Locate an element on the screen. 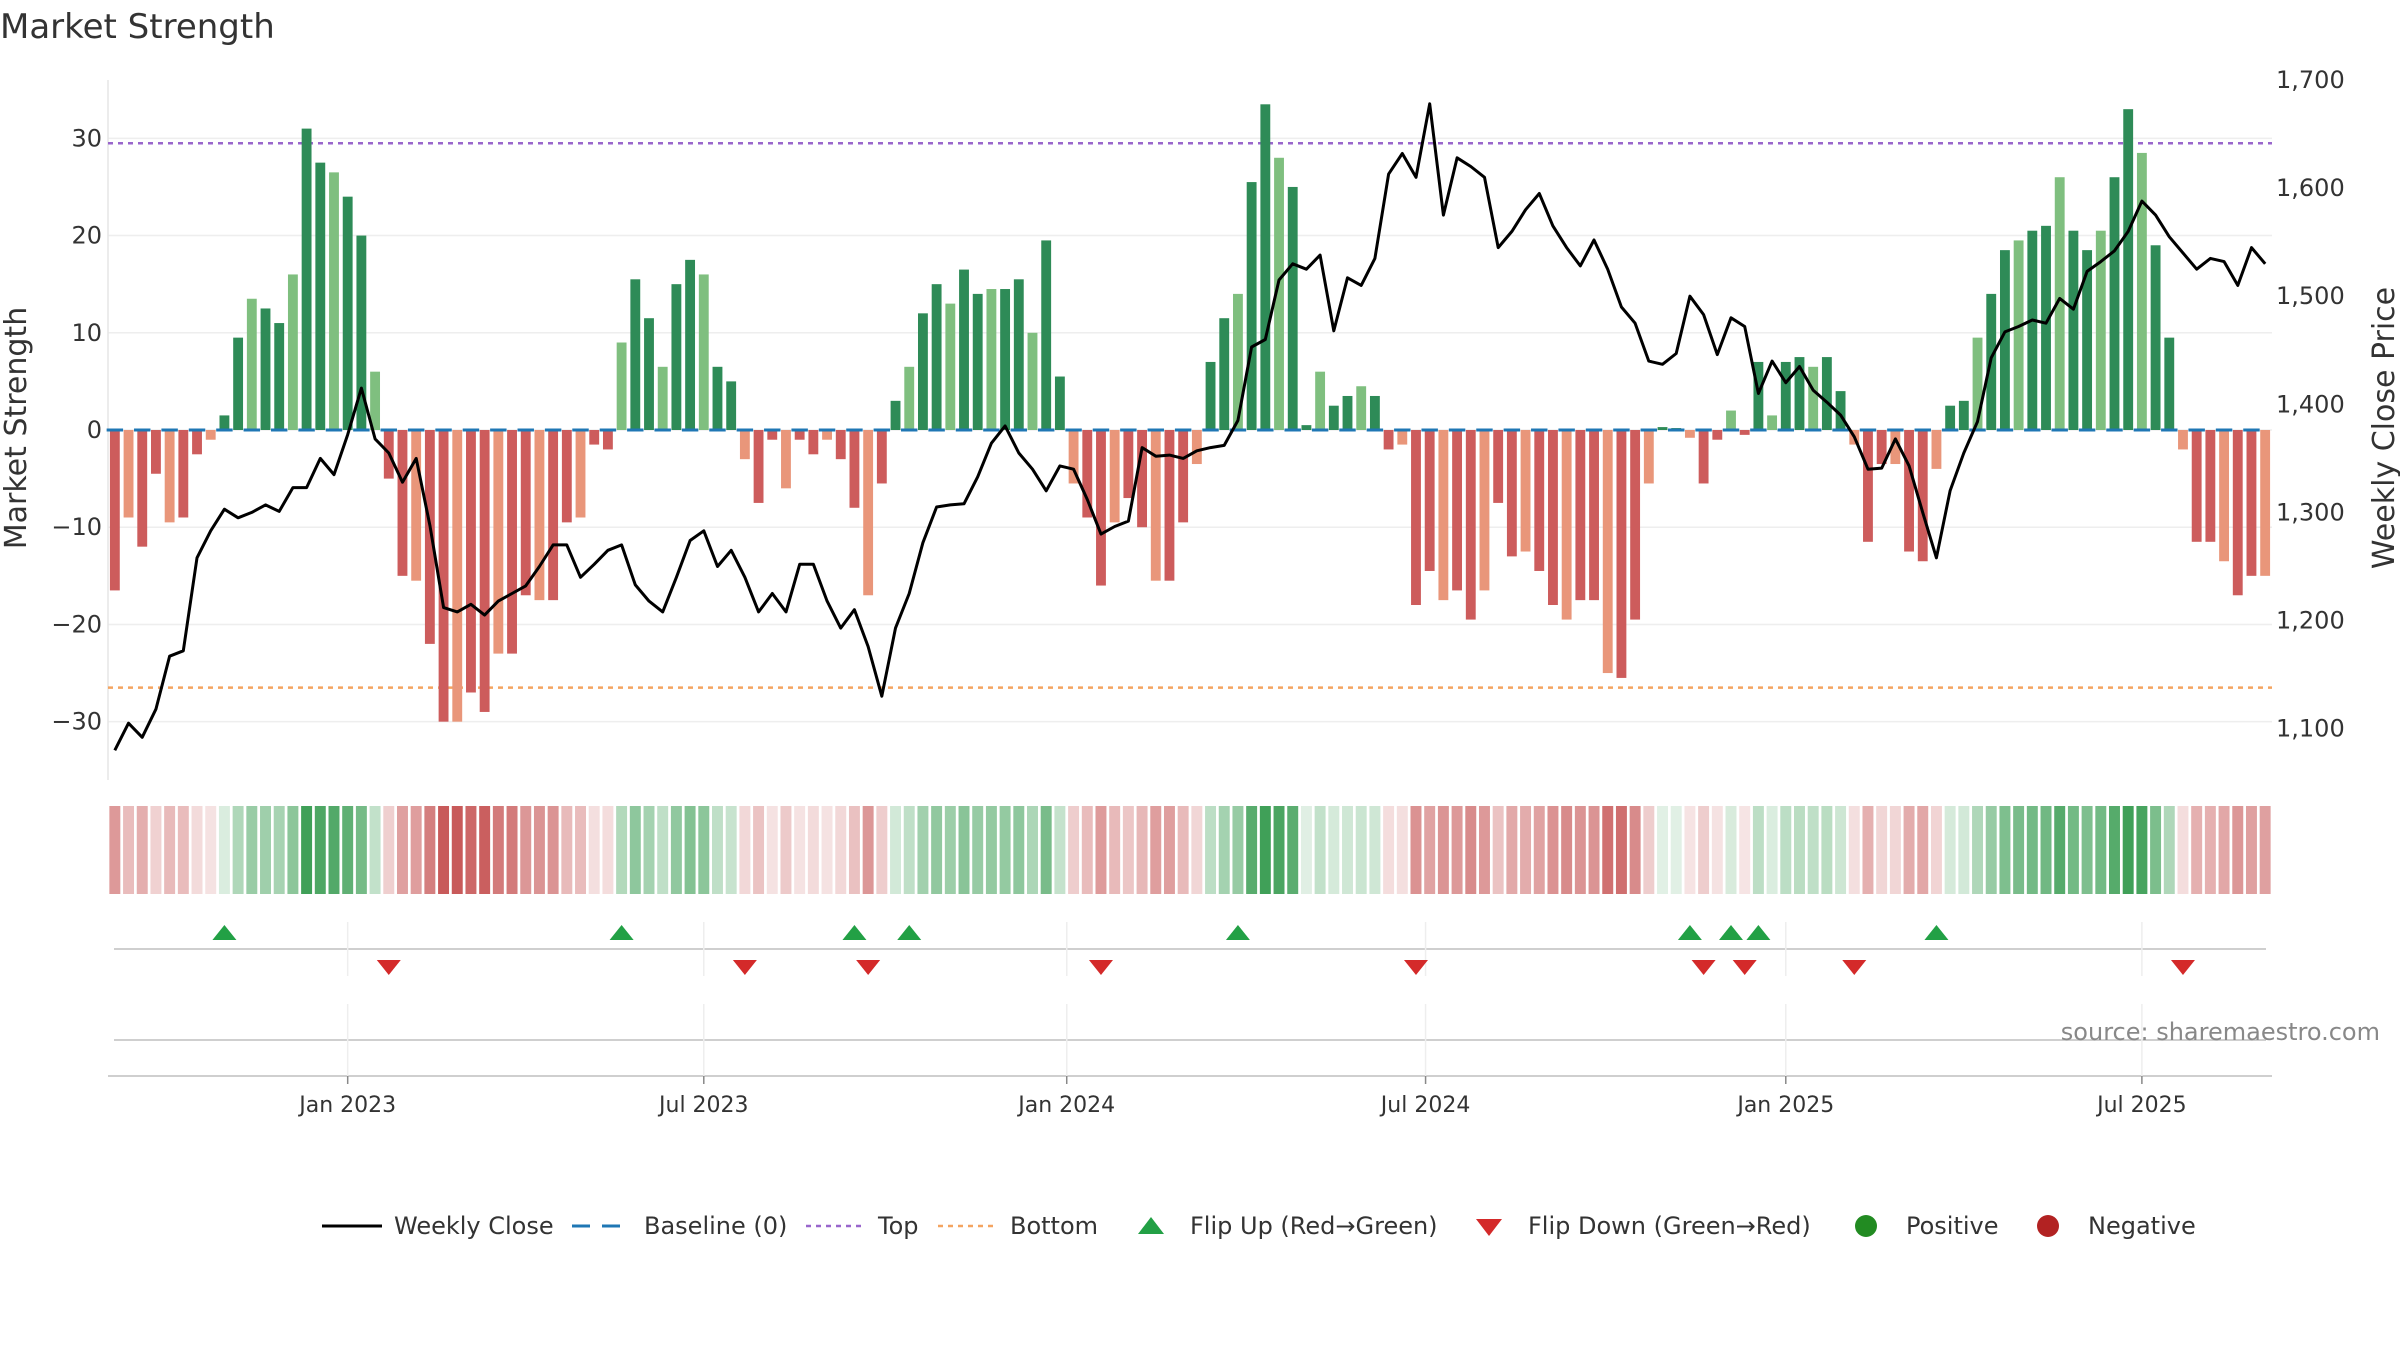 The width and height of the screenshot is (2400, 1350). x-tick-label: Jul 2025 is located at coordinates (2141, 1105).